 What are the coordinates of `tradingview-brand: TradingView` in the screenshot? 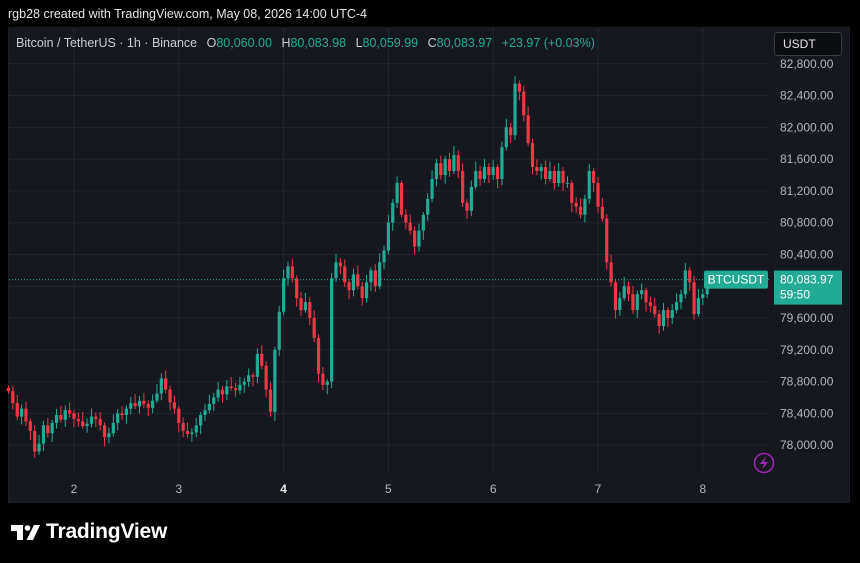 It's located at (88, 532).